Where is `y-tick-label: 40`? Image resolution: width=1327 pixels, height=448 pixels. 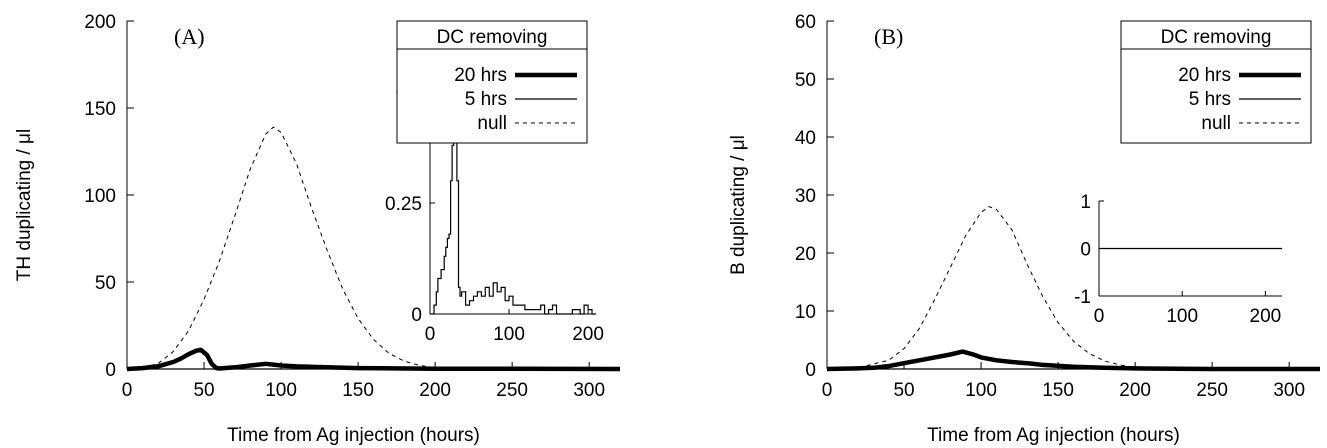
y-tick-label: 40 is located at coordinates (805, 138).